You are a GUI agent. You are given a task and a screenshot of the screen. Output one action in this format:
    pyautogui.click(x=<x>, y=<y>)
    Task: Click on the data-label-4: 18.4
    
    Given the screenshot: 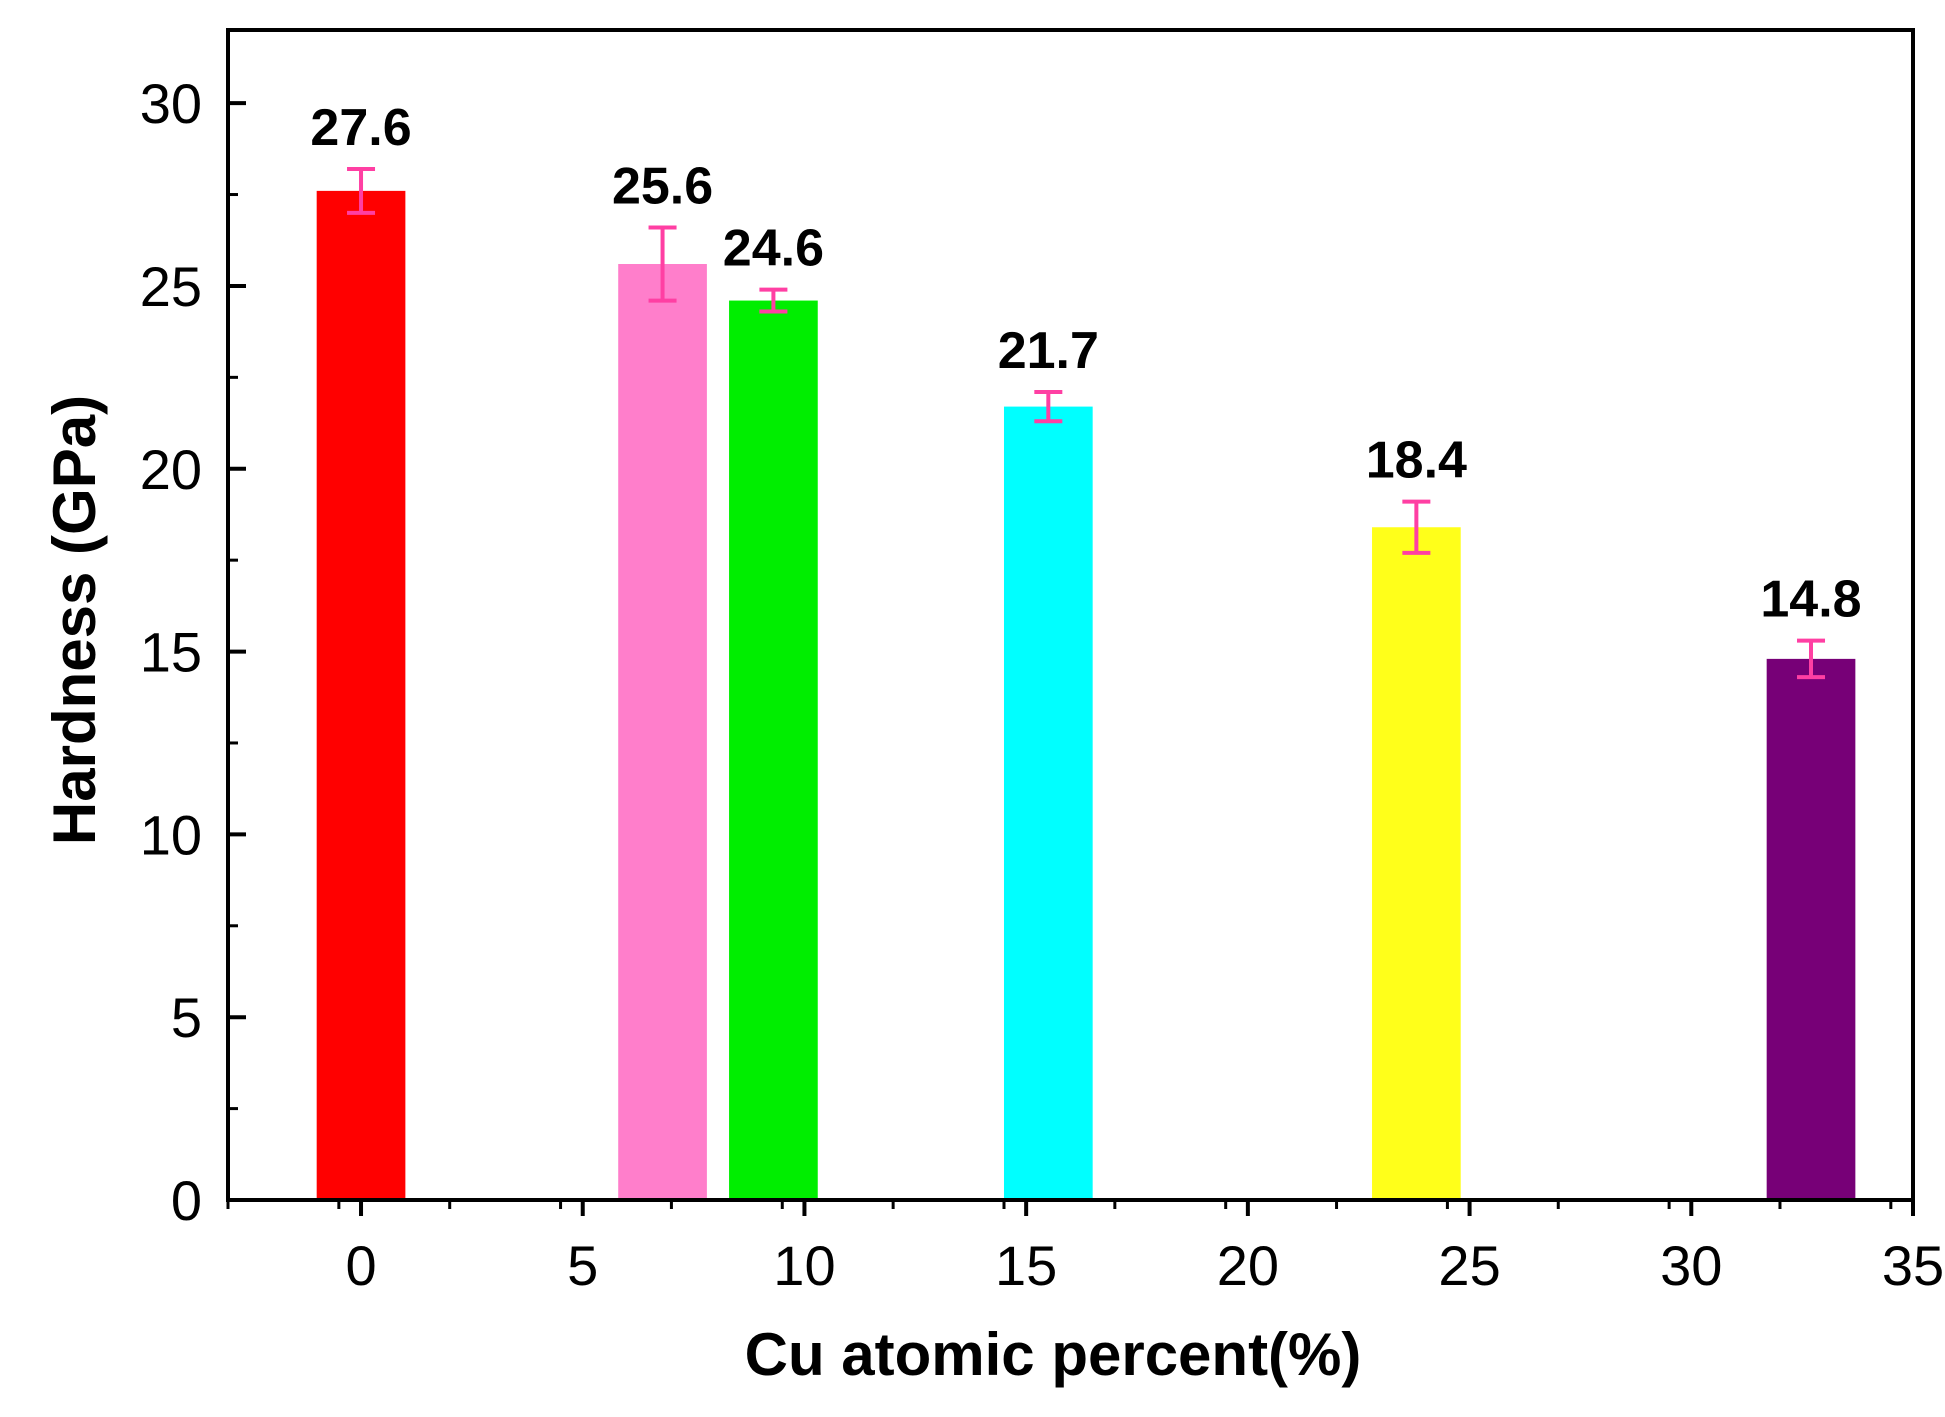 What is the action you would take?
    pyautogui.click(x=1416, y=461)
    